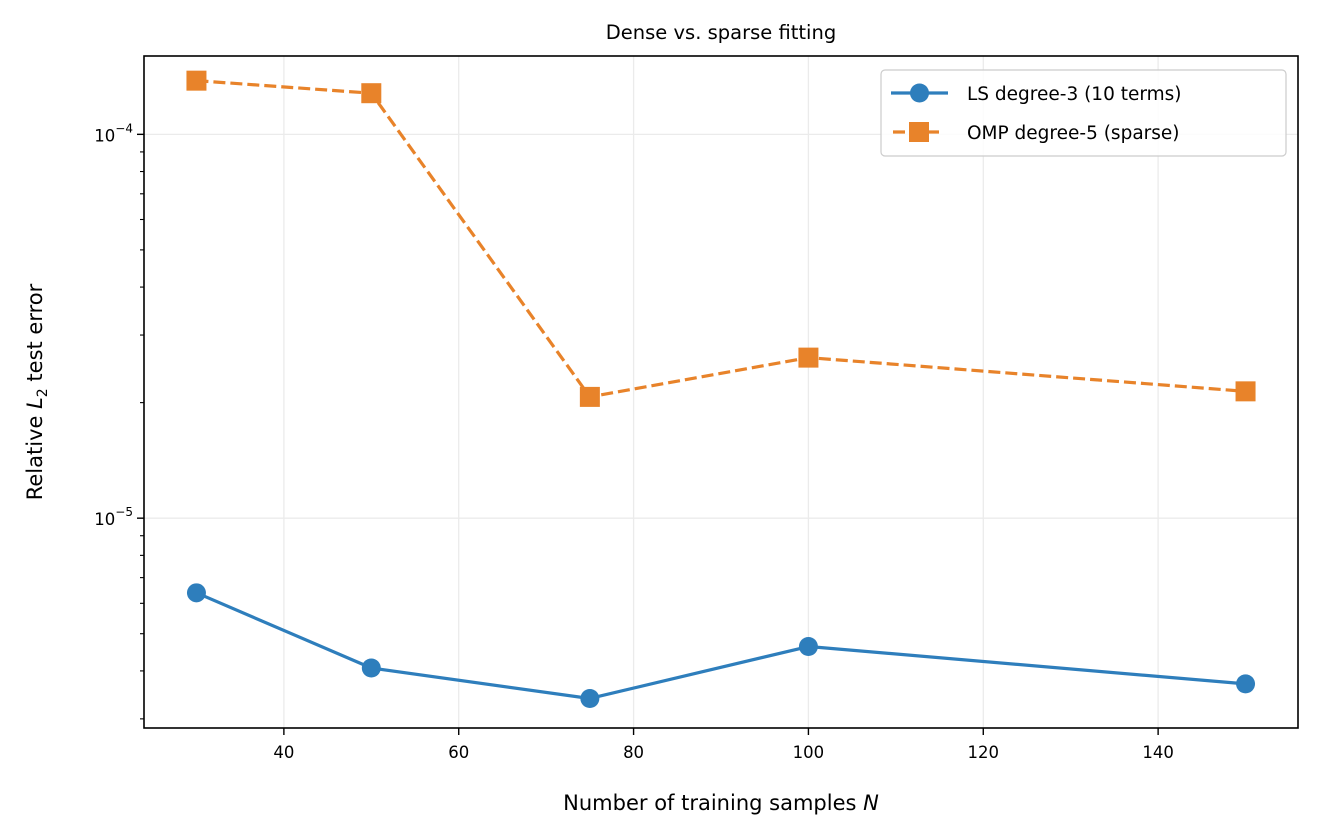 The width and height of the screenshot is (1318, 839). What do you see at coordinates (124, 512) in the screenshot?
I see `y-tick-label-exponent: −5` at bounding box center [124, 512].